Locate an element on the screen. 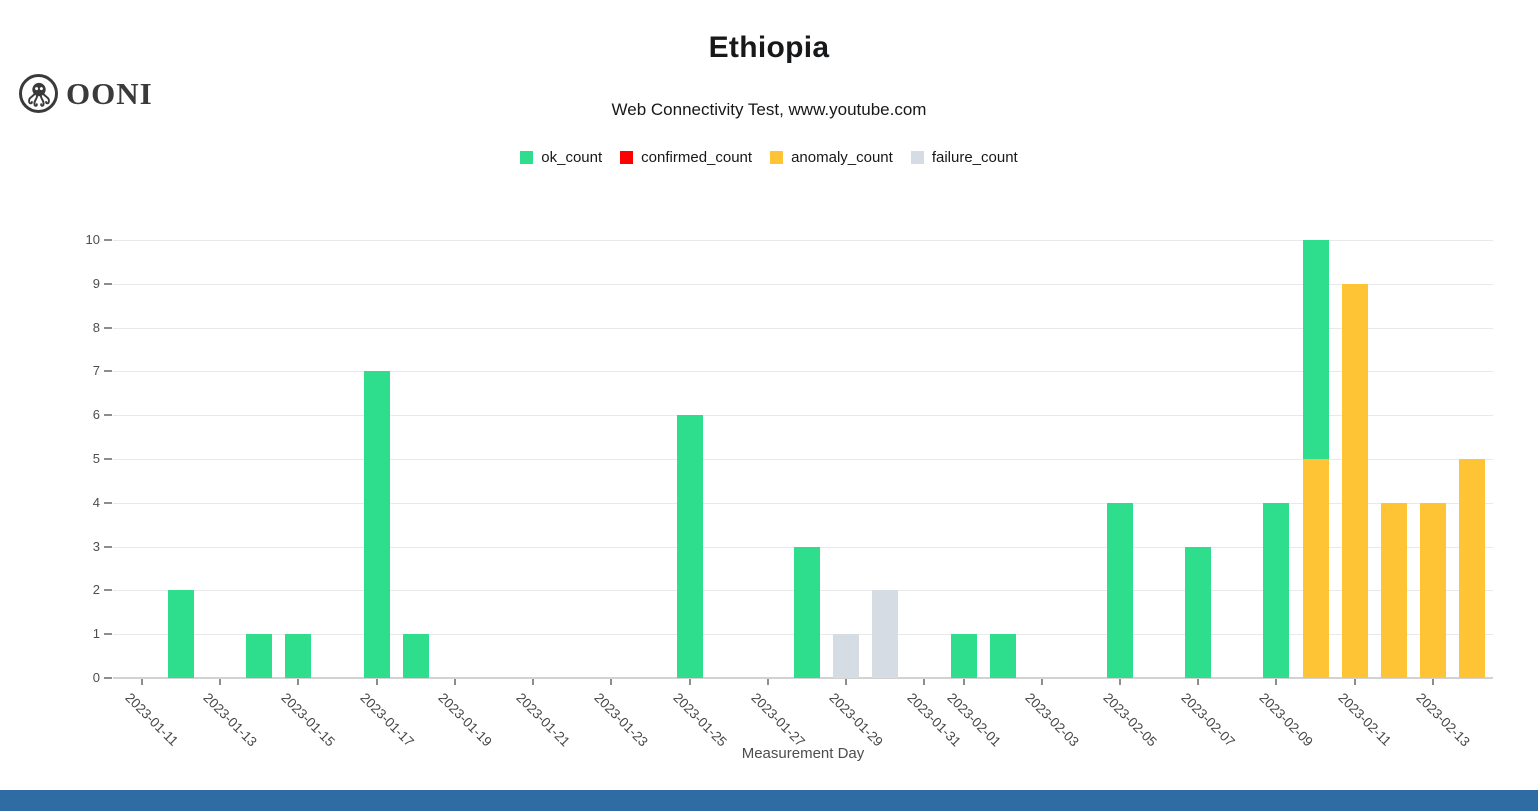 This screenshot has height=811, width=1538. x-axis-line is located at coordinates (803, 678).